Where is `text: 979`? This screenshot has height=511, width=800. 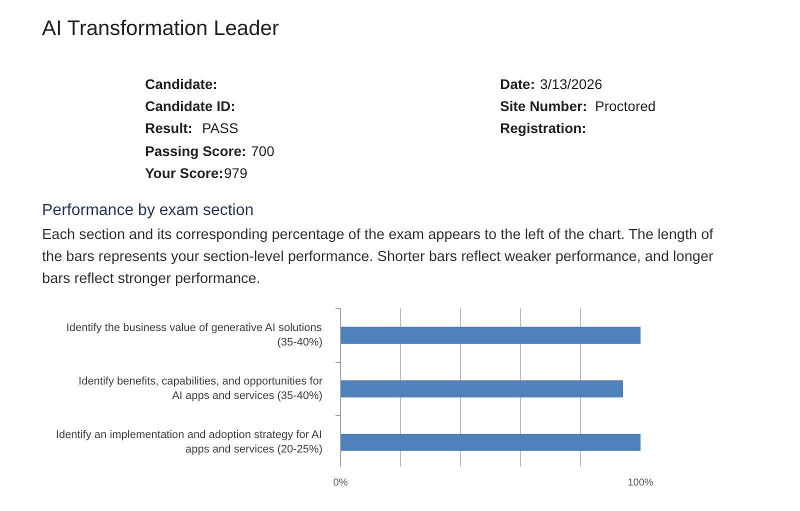
text: 979 is located at coordinates (236, 173).